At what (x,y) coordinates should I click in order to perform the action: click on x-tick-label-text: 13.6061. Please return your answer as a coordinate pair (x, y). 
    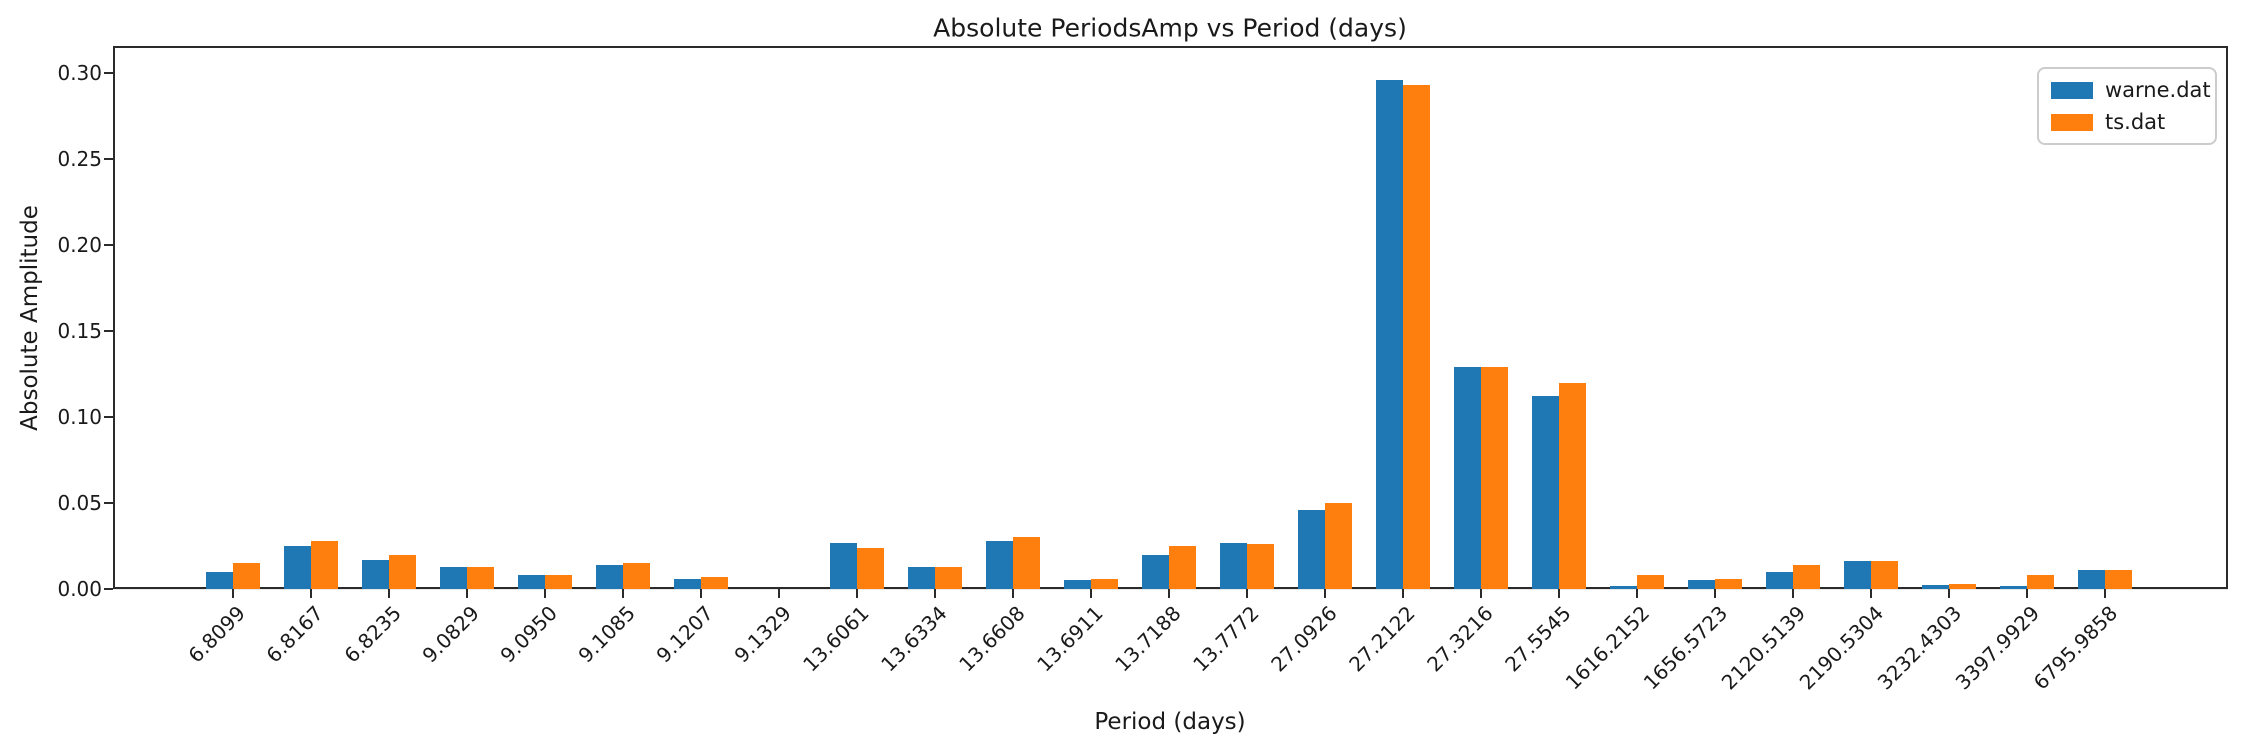
    Looking at the image, I should click on (836, 639).